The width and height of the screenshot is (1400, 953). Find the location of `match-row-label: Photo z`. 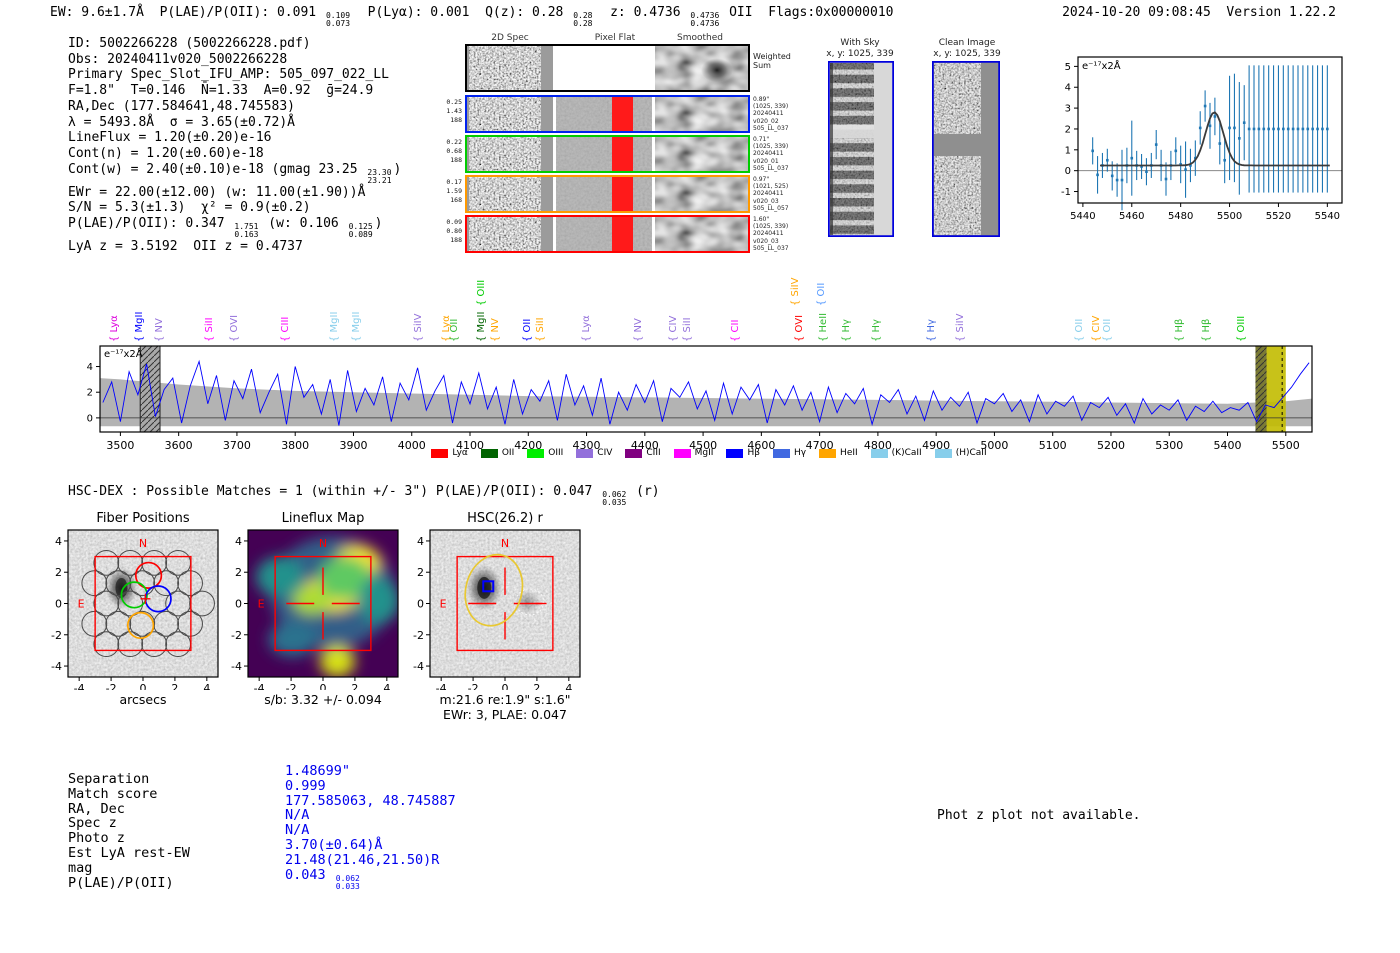

match-row-label: Photo z is located at coordinates (96, 838).